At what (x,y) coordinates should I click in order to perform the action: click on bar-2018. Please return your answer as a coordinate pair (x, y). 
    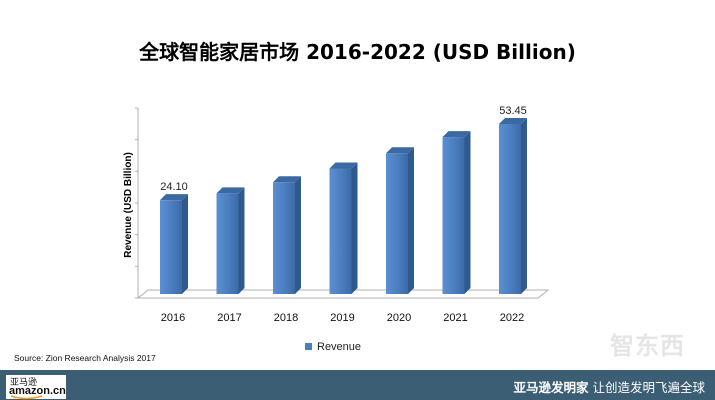
    Looking at the image, I should click on (284, 238).